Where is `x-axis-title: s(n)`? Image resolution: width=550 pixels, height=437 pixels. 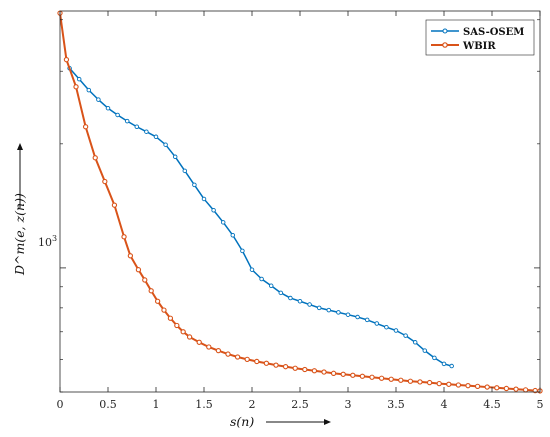 x-axis-title: s(n) is located at coordinates (280, 421).